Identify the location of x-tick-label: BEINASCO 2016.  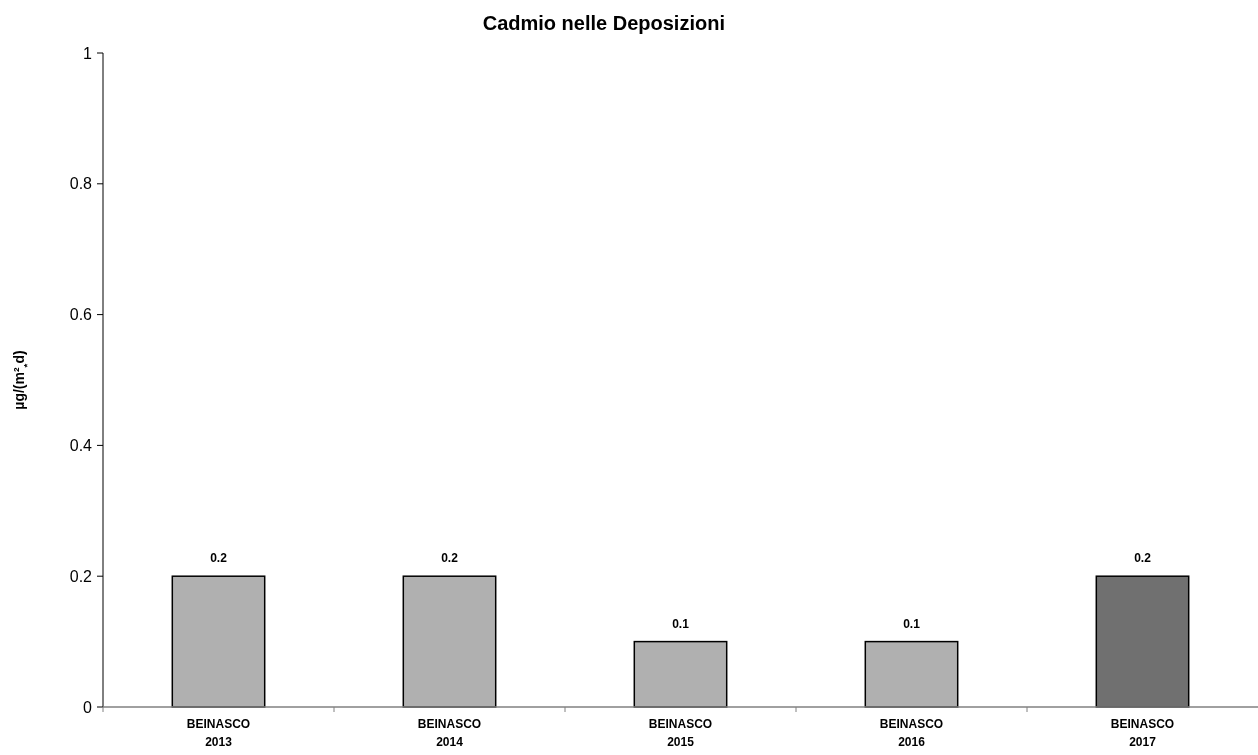
(911, 733).